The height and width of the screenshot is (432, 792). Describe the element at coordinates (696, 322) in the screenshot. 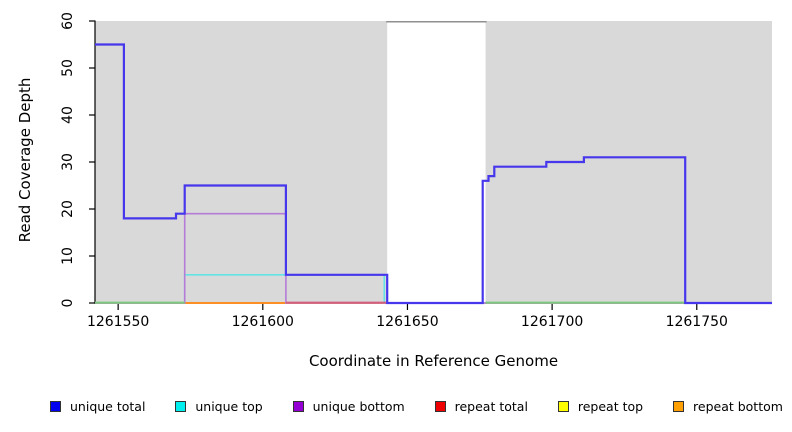

I see `x-tick-label: 1261750` at that location.